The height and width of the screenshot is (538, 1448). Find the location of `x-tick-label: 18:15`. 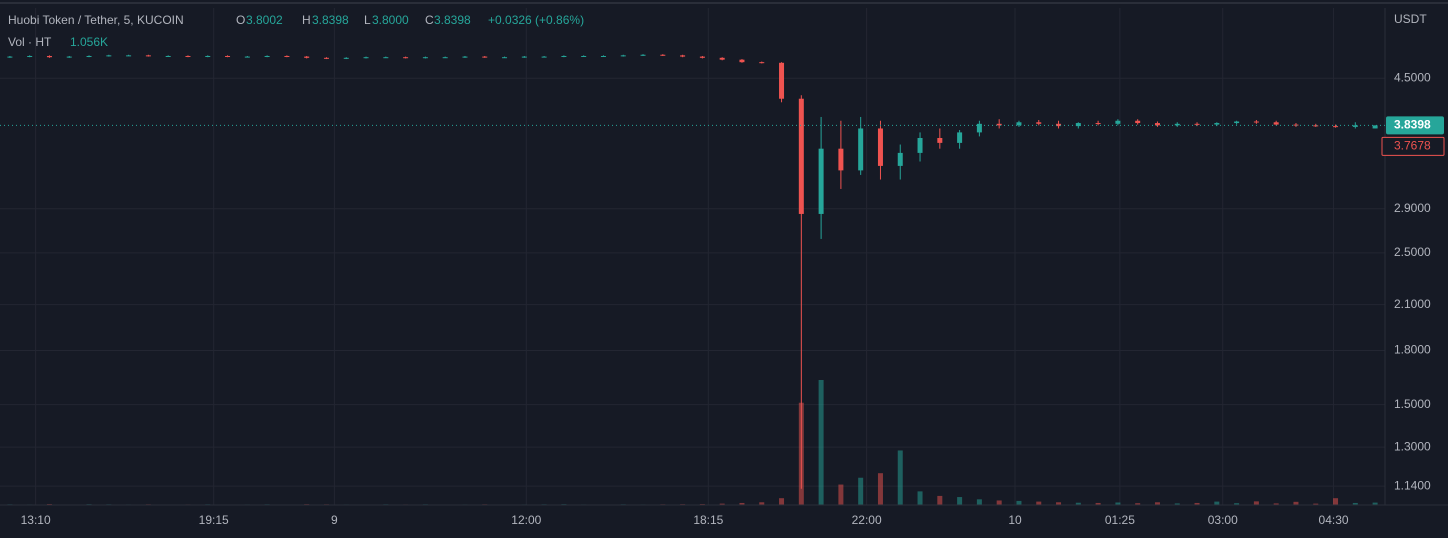

x-tick-label: 18:15 is located at coordinates (708, 520).